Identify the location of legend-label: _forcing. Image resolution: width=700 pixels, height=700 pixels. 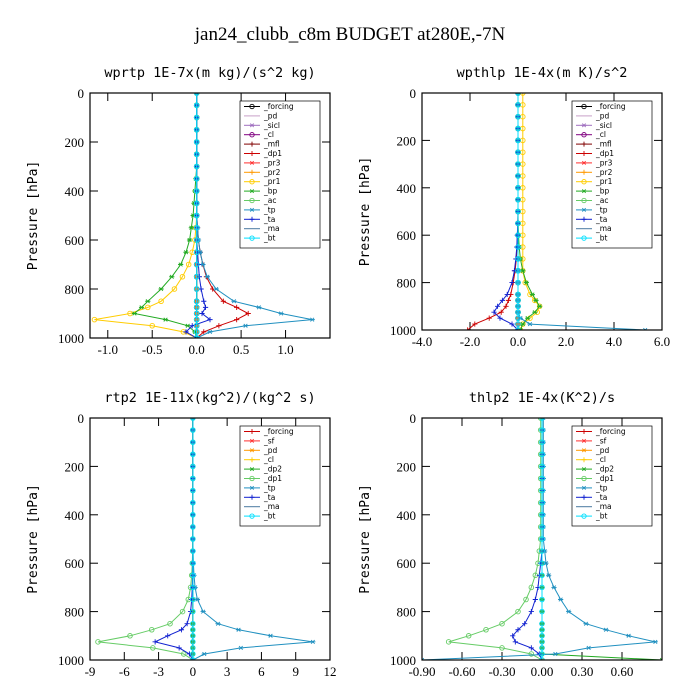
(610, 431).